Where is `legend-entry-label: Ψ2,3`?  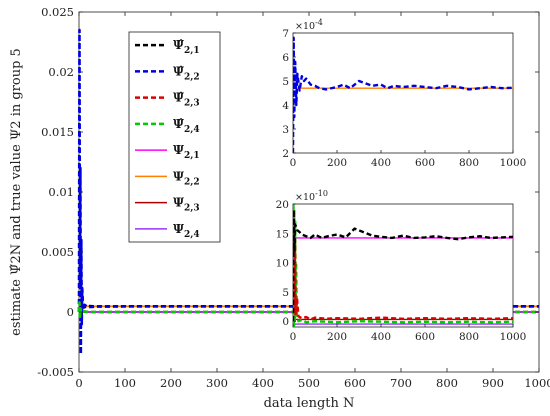
legend-entry-label: Ψ2,3 is located at coordinates (186, 205).